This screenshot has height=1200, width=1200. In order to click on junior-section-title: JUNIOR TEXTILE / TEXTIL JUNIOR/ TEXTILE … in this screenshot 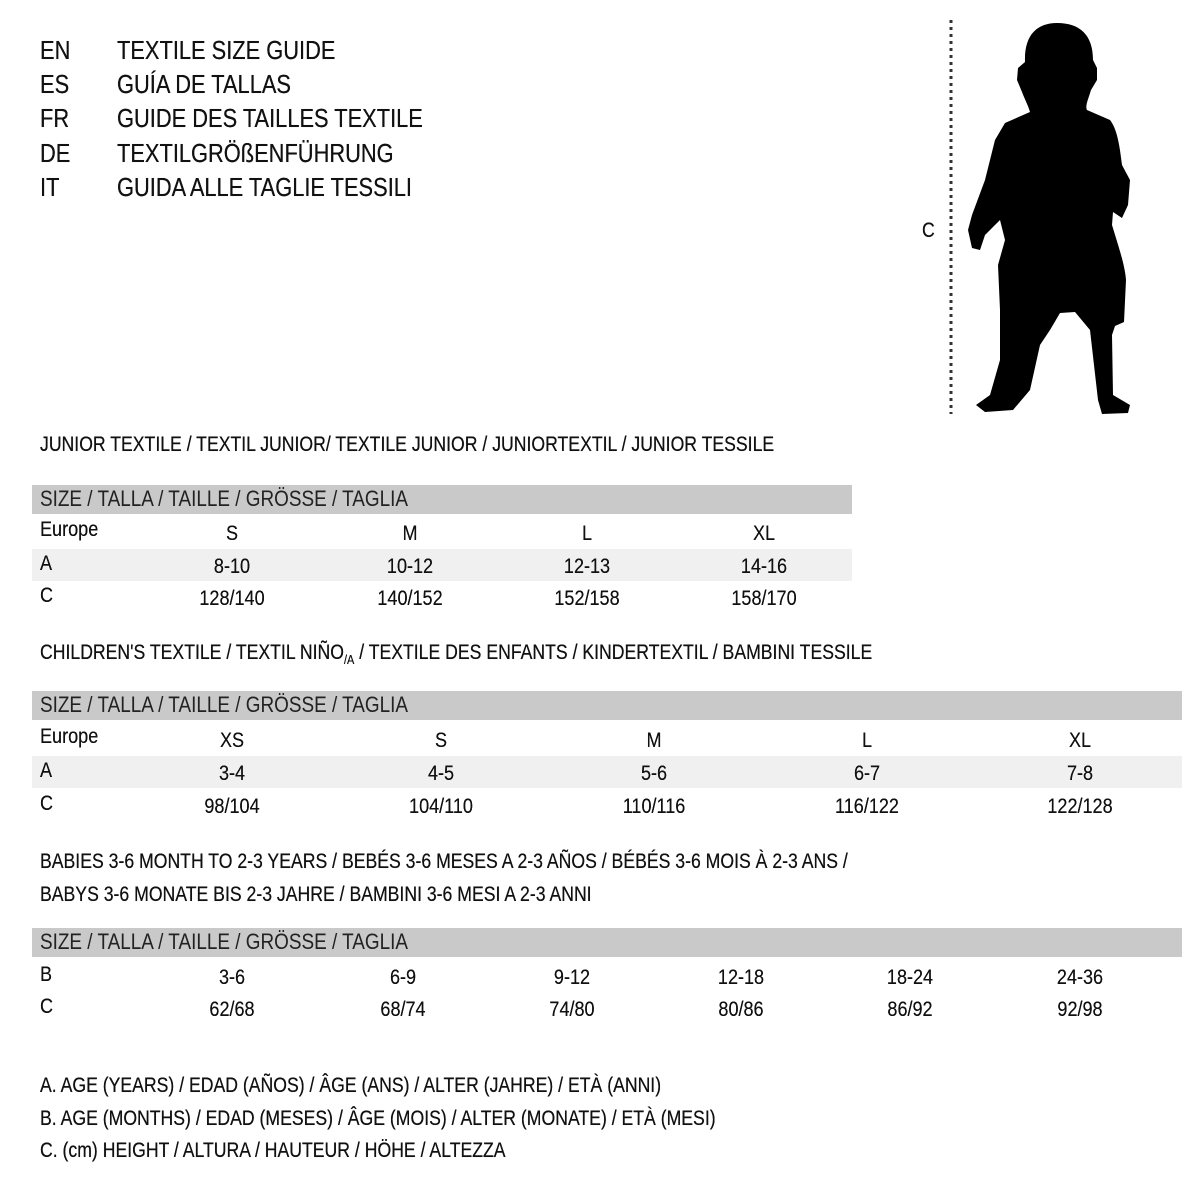, I will do `click(407, 444)`.